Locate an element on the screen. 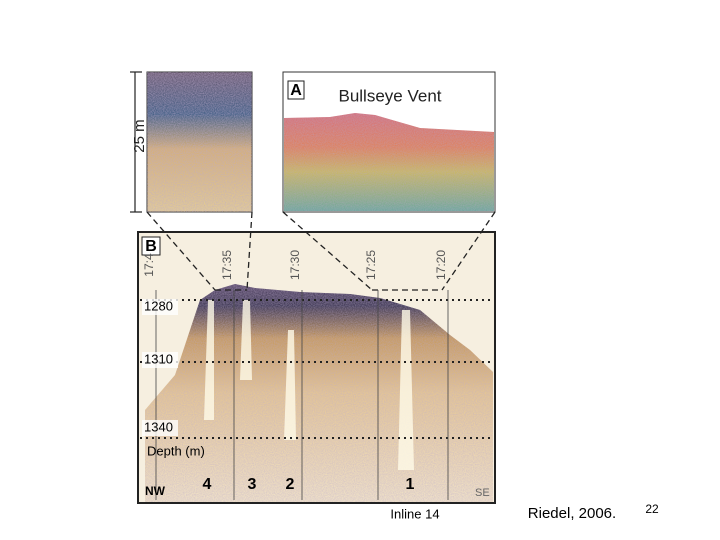  depth-label: 1340 is located at coordinates (158, 426).